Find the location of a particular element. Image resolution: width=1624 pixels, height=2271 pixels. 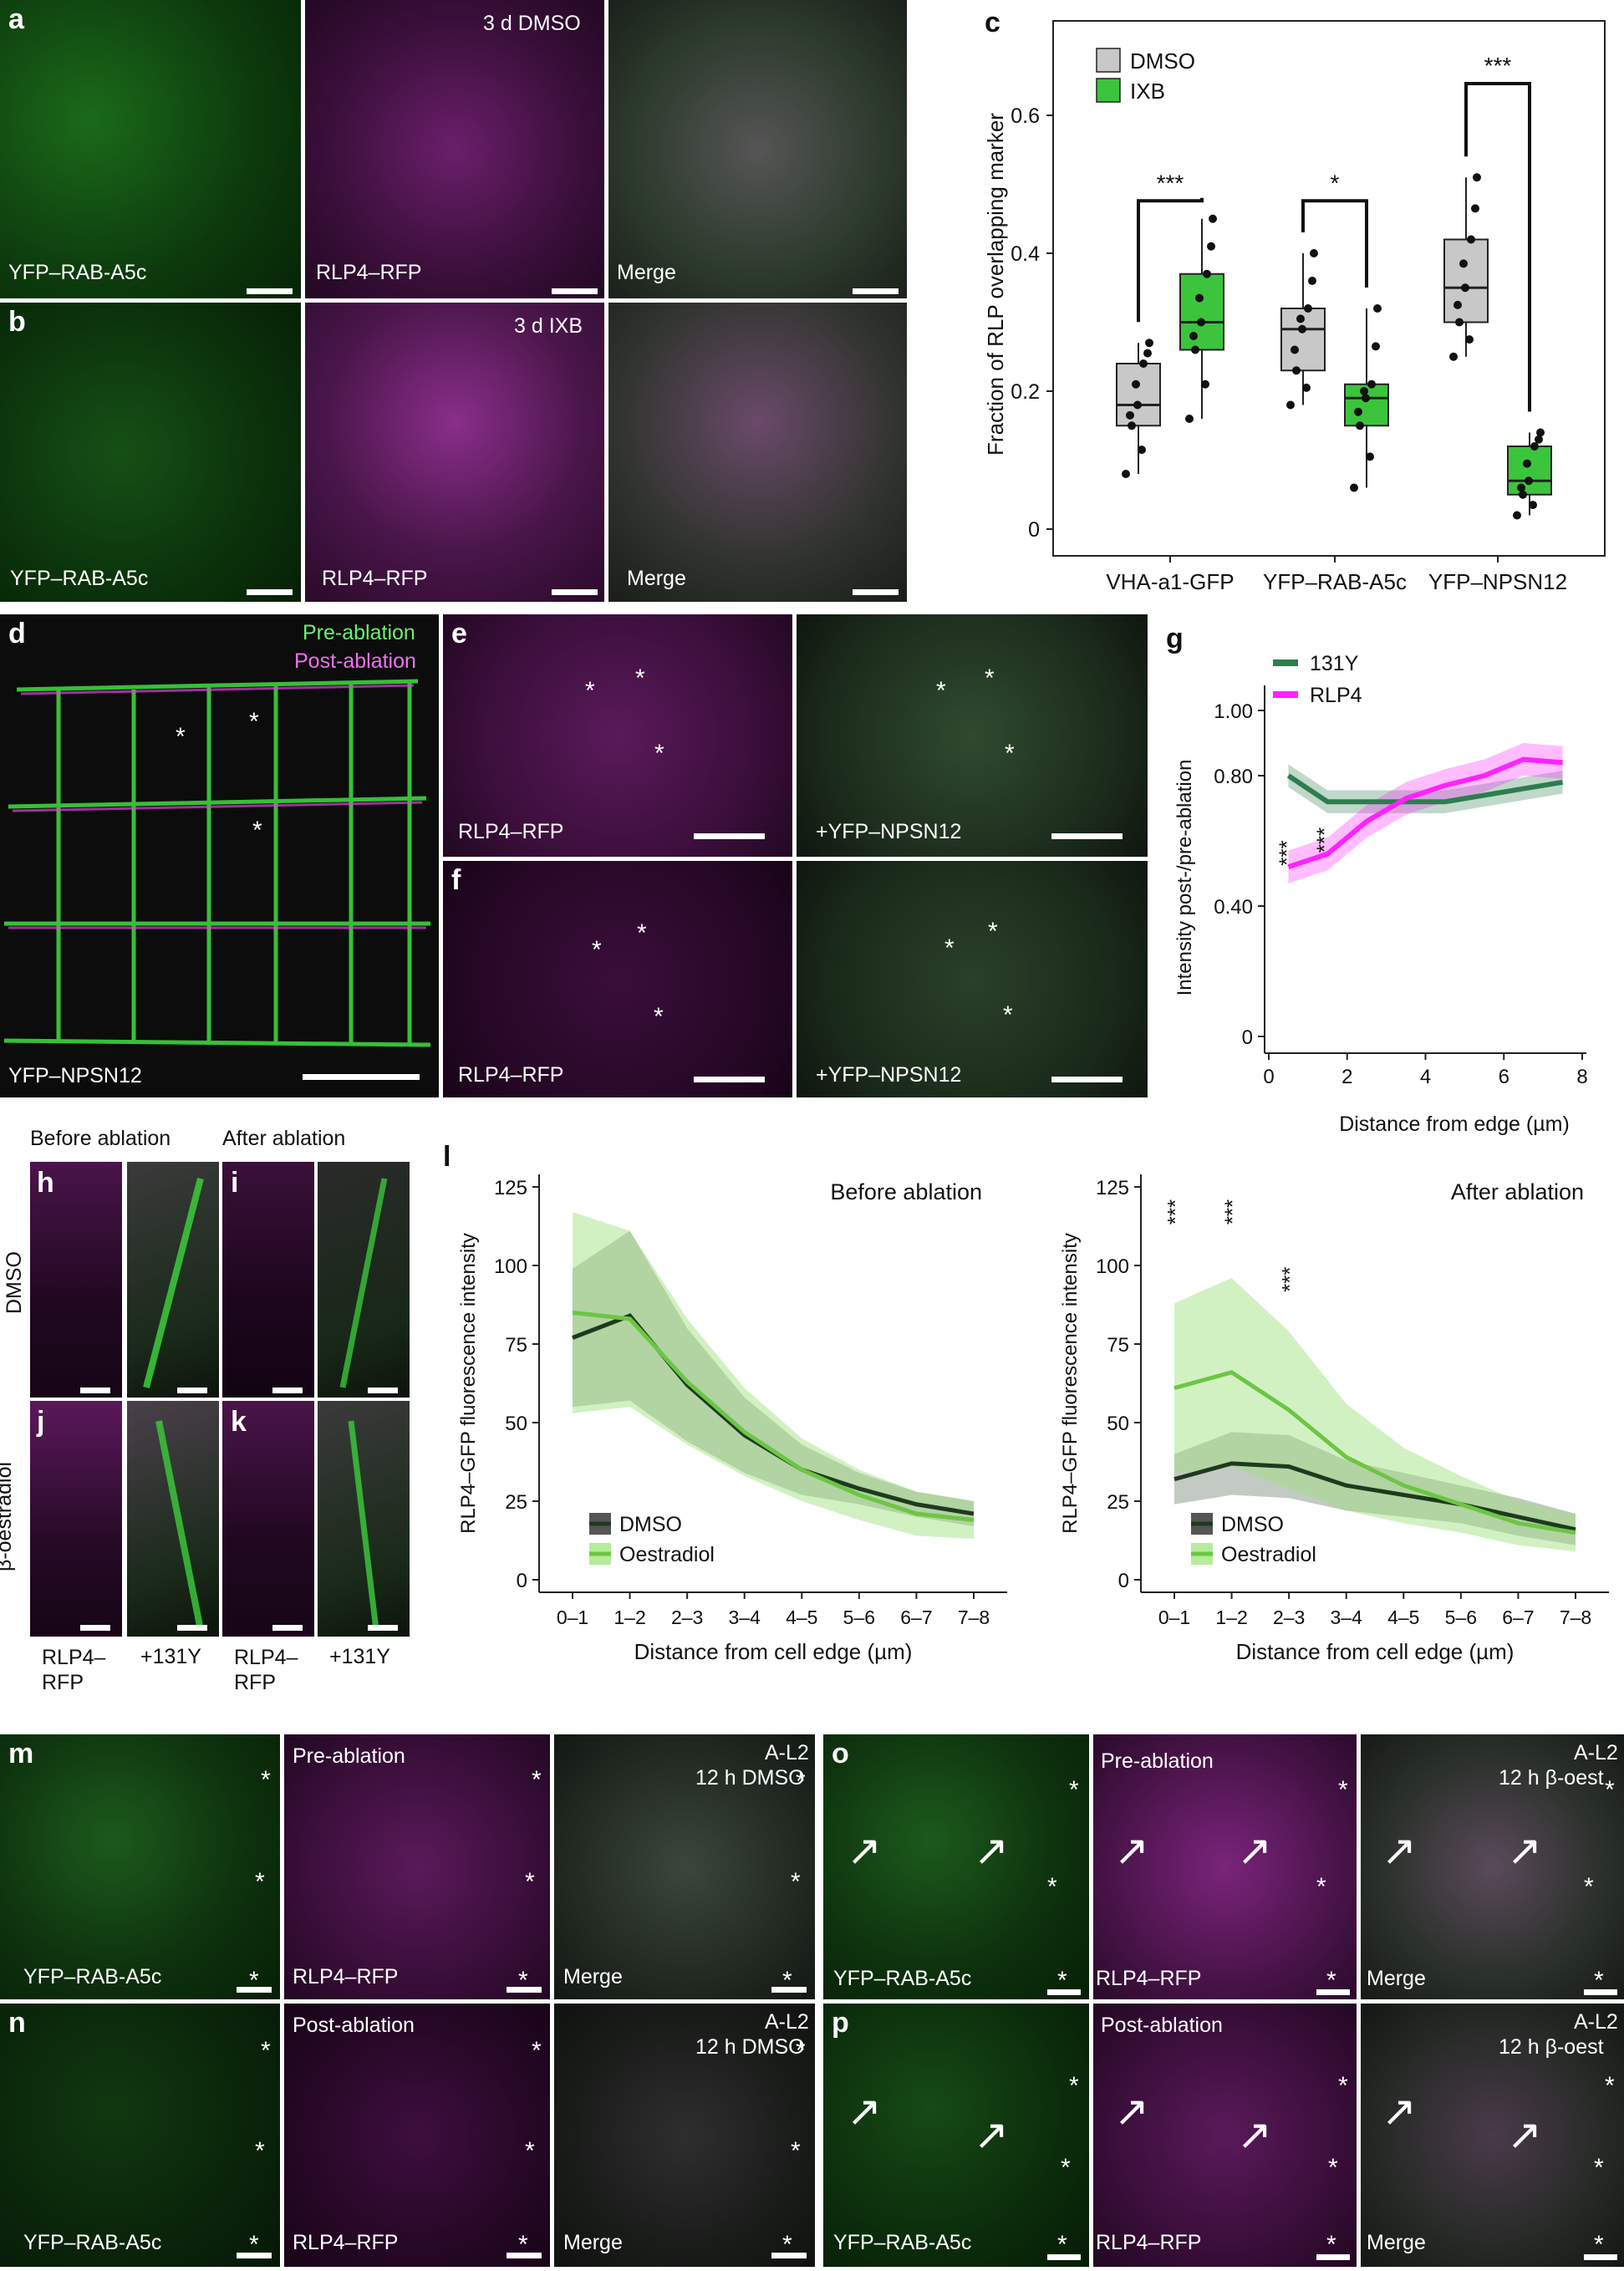

column-label: RLP4– RFP is located at coordinates (266, 1670).